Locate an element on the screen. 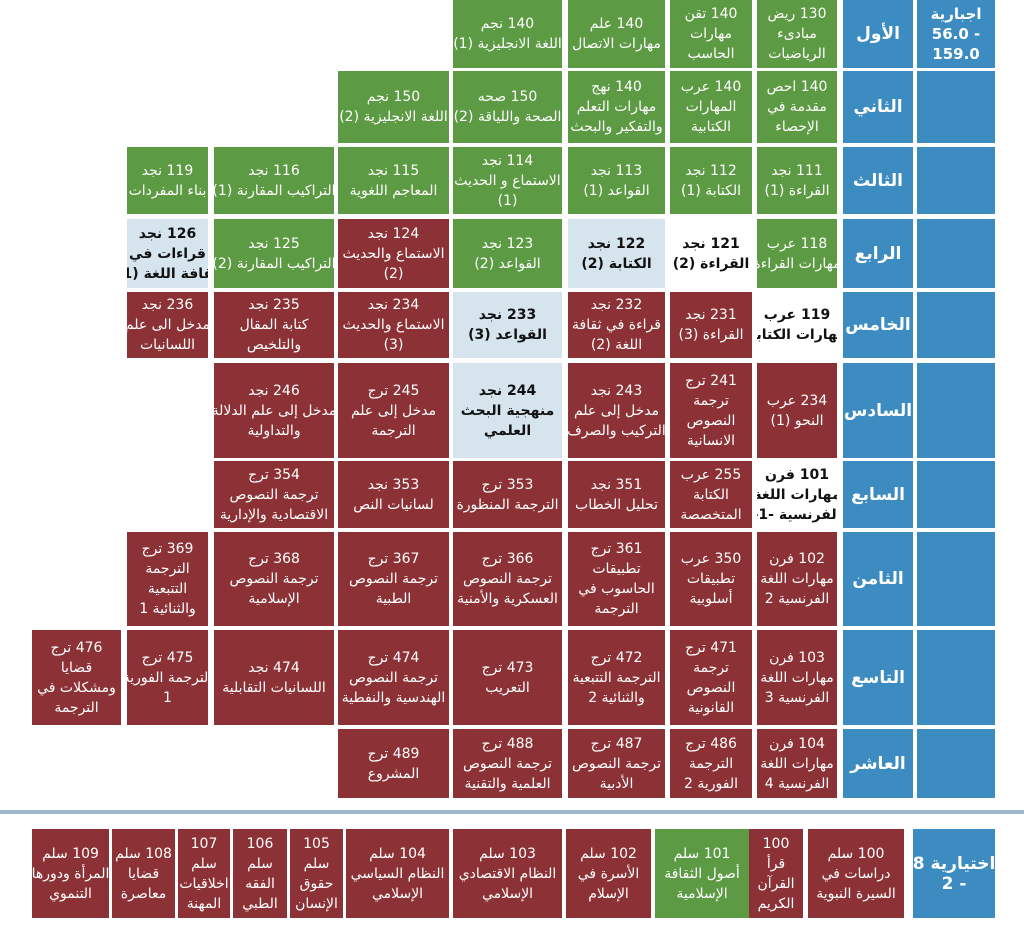  course-title-line: النصوص is located at coordinates (711, 420).